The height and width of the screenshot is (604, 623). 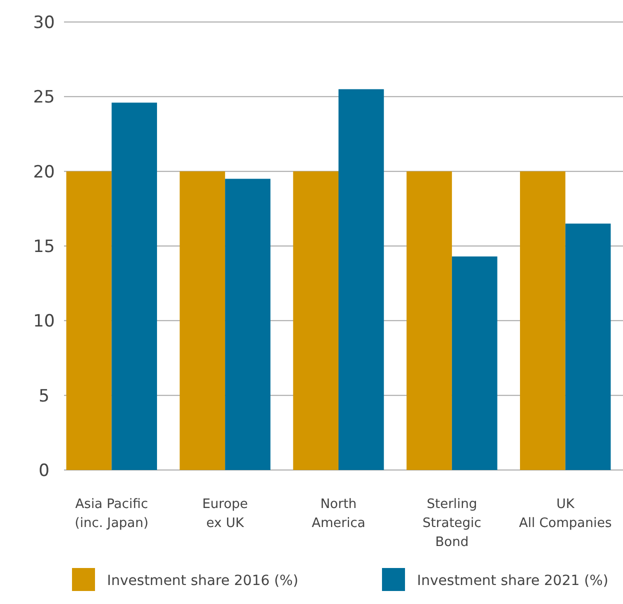 I want to click on x-tick-label: Sterling Strategic Bond, so click(x=452, y=523).